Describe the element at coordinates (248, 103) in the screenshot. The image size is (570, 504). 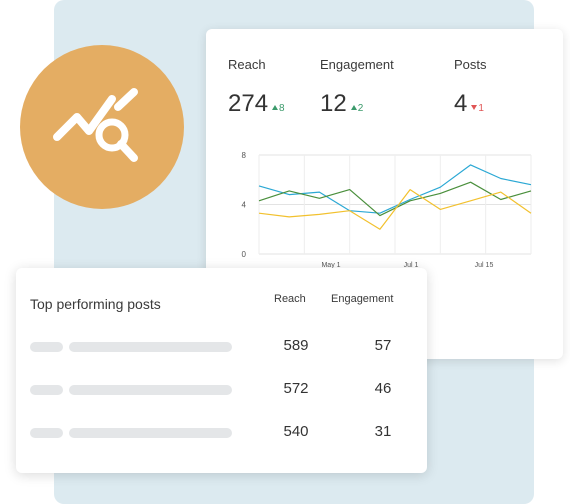
I see `stat-reach-value: 274` at that location.